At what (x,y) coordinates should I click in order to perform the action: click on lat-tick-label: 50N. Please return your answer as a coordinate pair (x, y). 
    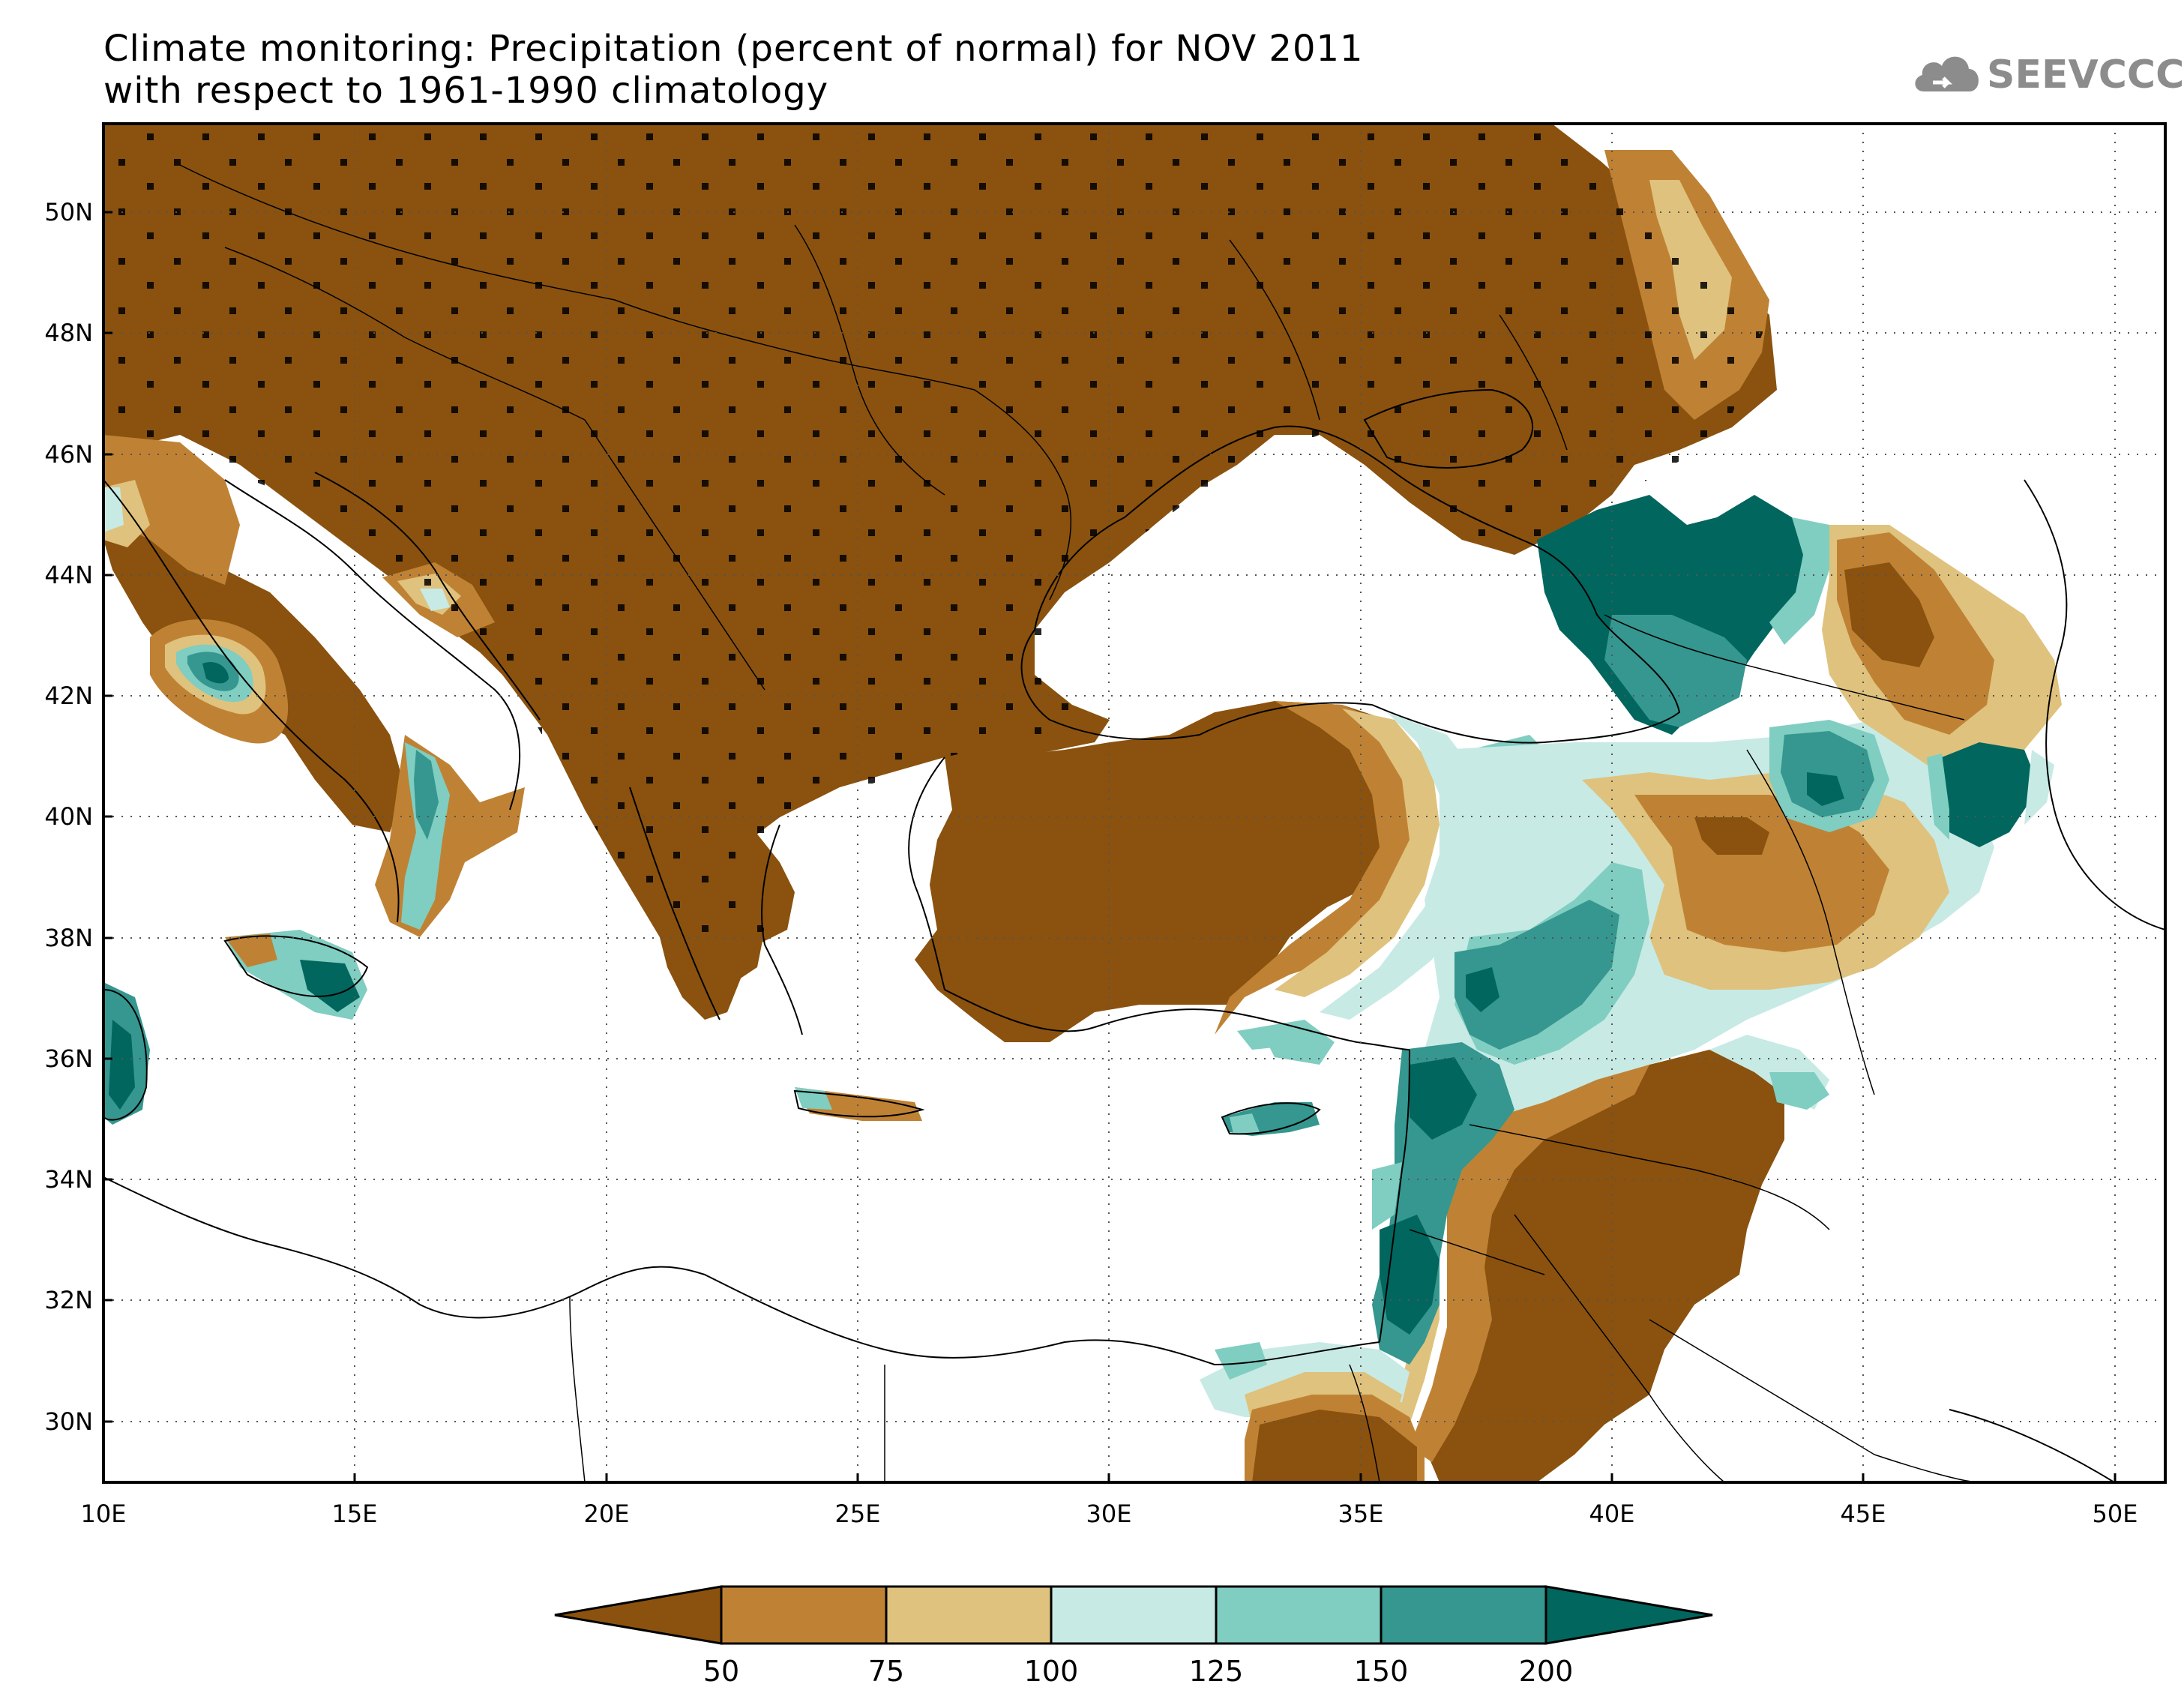
    Looking at the image, I should click on (68, 212).